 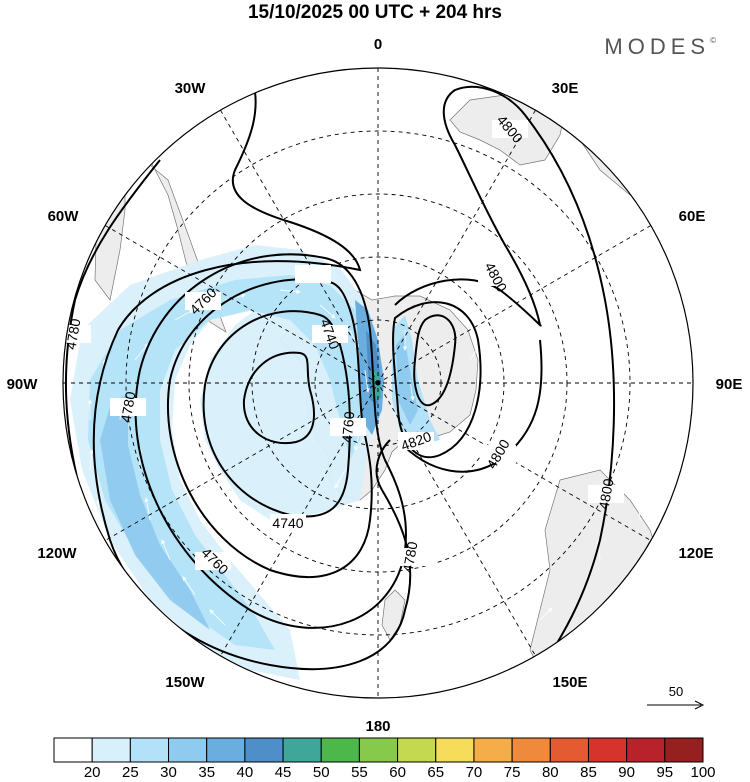 What do you see at coordinates (676, 691) in the screenshot?
I see `reference-vector-label: 50` at bounding box center [676, 691].